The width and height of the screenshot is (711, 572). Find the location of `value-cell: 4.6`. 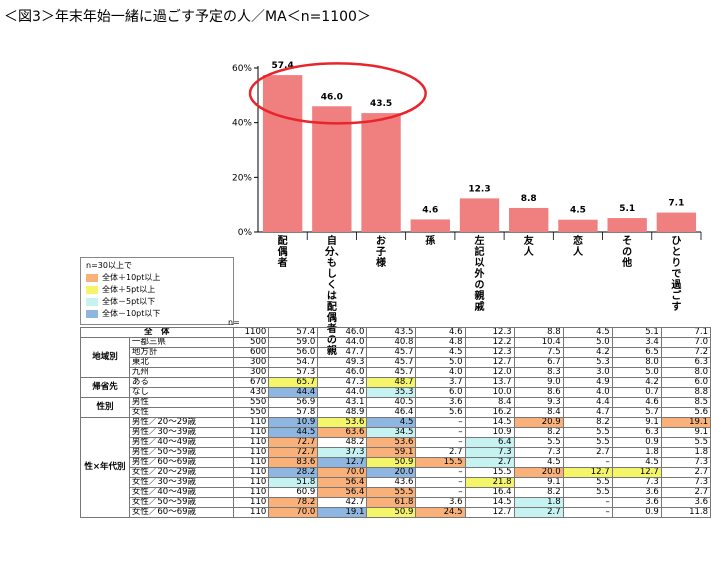

value-cell: 4.6 is located at coordinates (636, 402).